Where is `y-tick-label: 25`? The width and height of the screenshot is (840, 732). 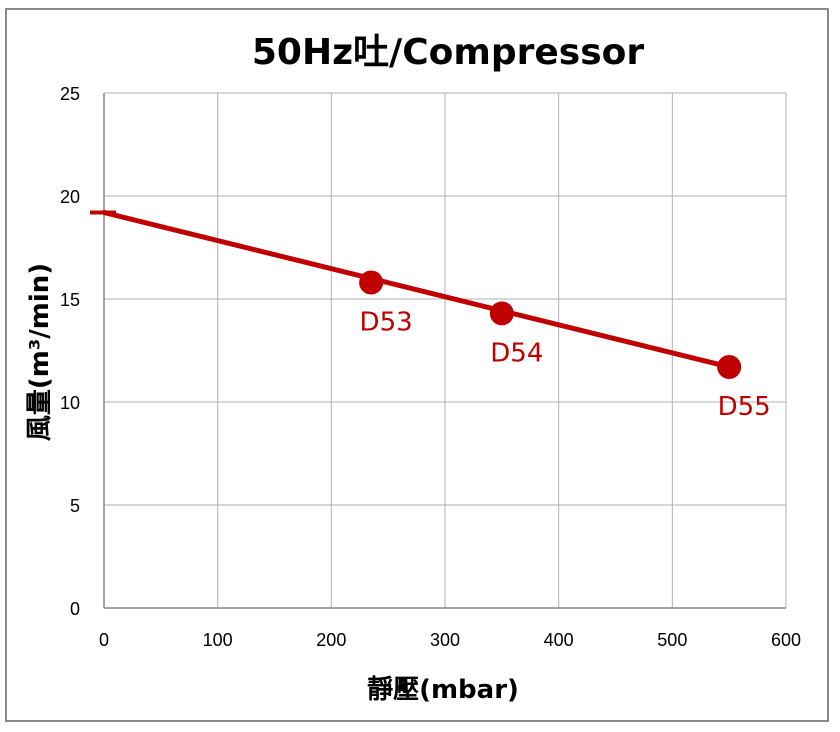 y-tick-label: 25 is located at coordinates (70, 94).